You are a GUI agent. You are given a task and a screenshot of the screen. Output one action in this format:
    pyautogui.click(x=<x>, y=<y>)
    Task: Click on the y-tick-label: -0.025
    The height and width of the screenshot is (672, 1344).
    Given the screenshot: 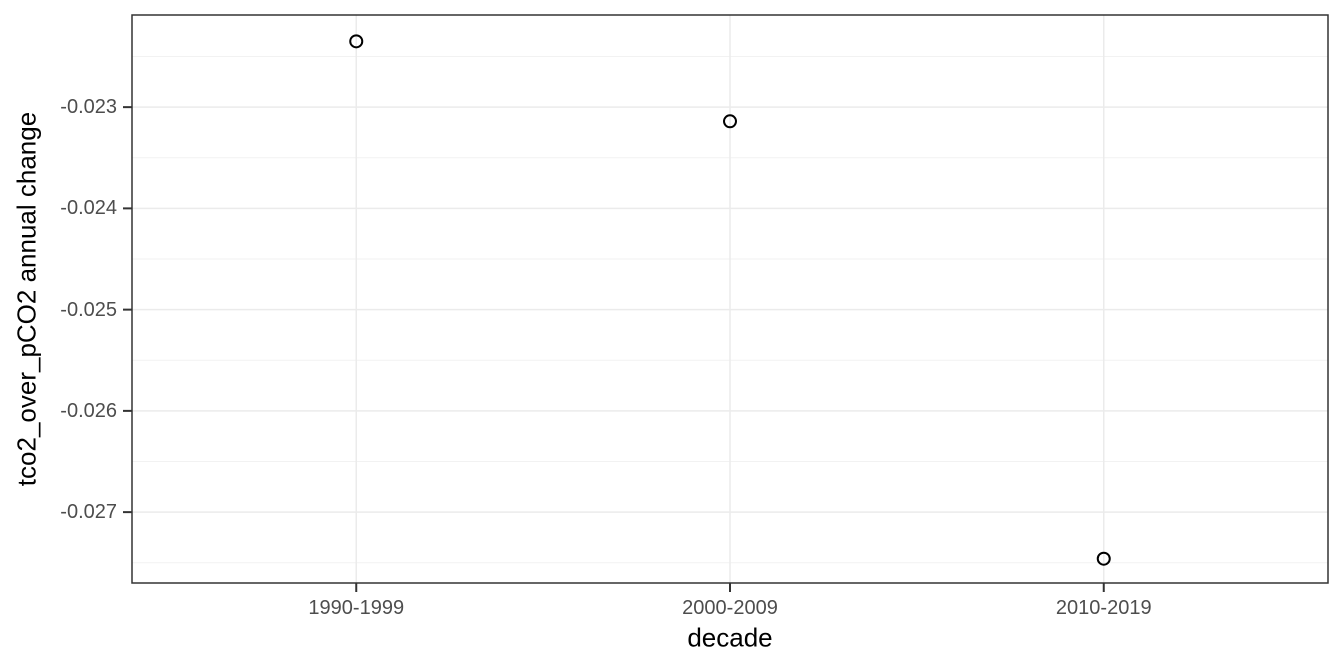 What is the action you would take?
    pyautogui.click(x=88, y=309)
    